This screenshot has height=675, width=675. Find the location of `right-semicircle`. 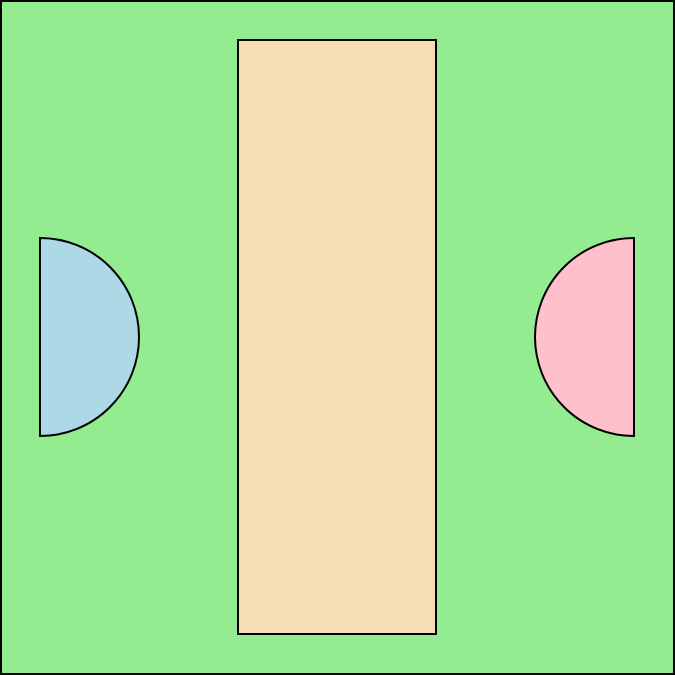

right-semicircle is located at coordinates (584, 337).